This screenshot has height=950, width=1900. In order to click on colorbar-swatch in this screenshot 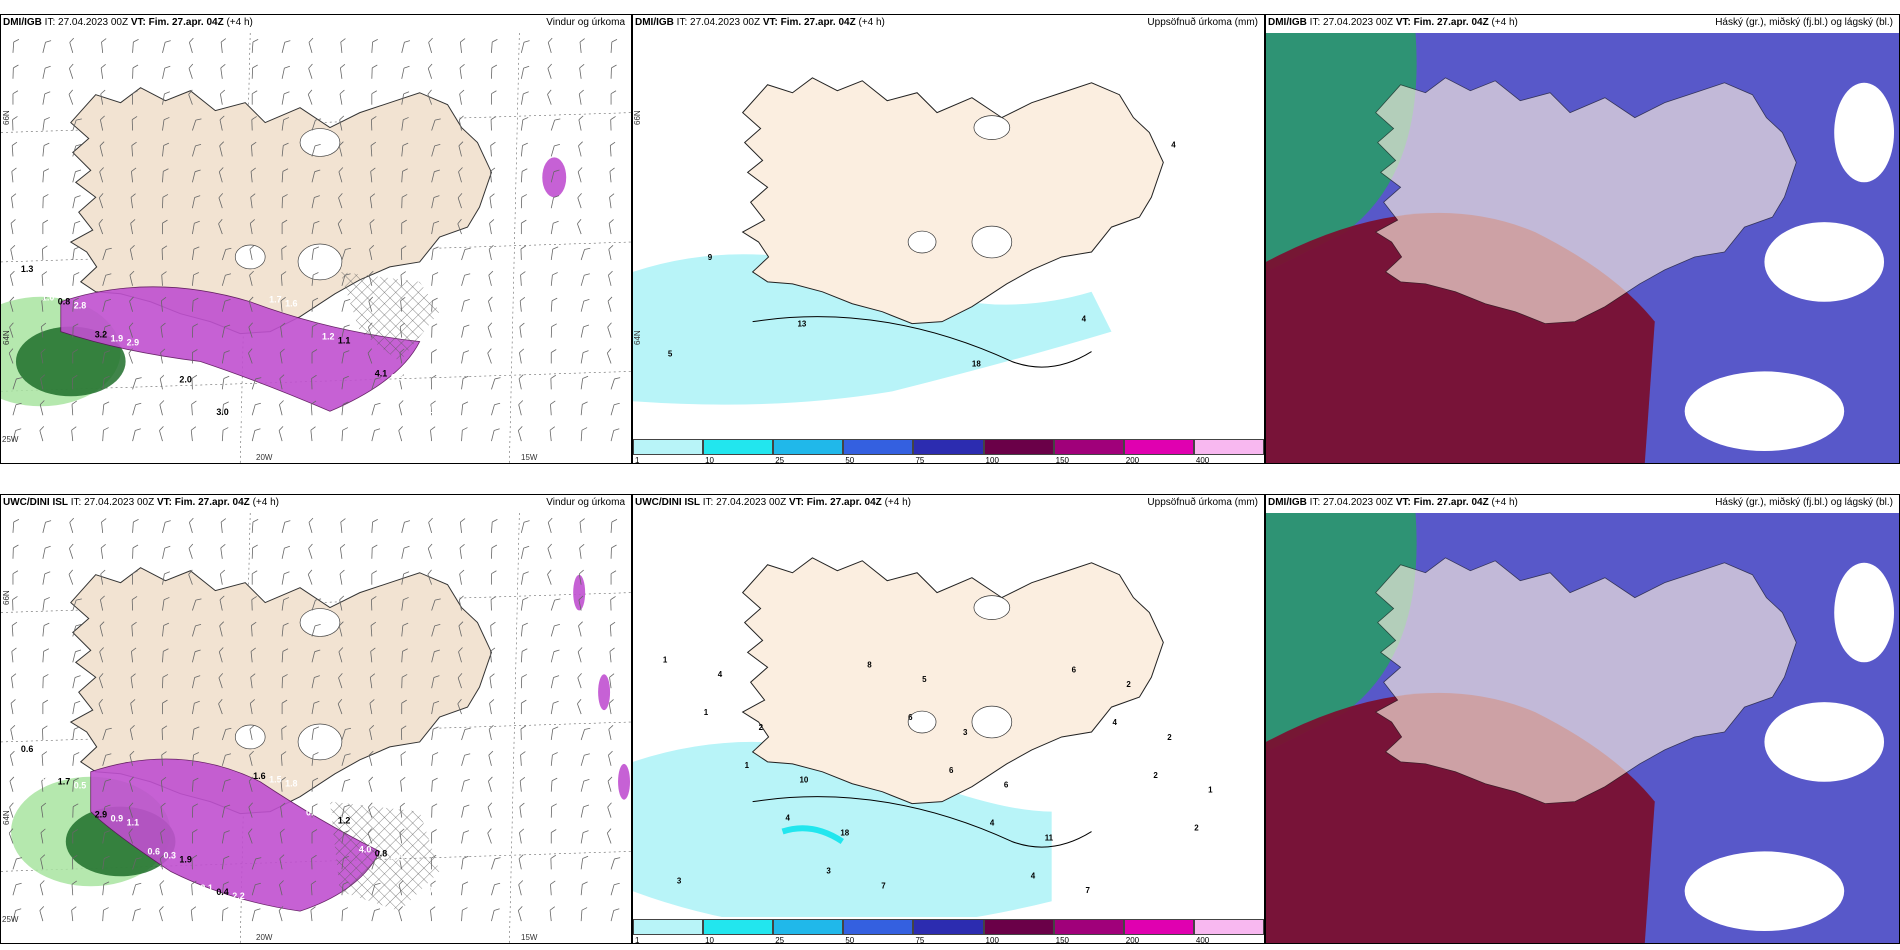, I will do `click(1158, 447)`.